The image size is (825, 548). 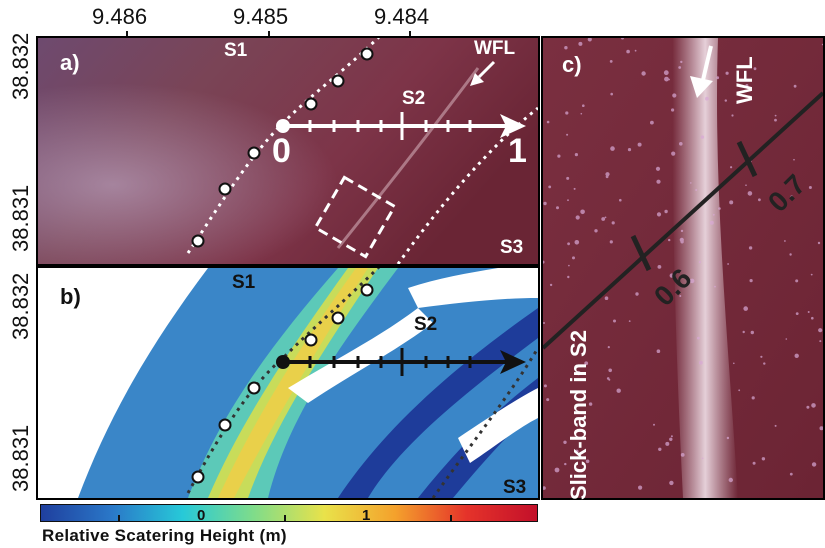 What do you see at coordinates (512, 247) in the screenshot?
I see `panel-a-s3-label: S3` at bounding box center [512, 247].